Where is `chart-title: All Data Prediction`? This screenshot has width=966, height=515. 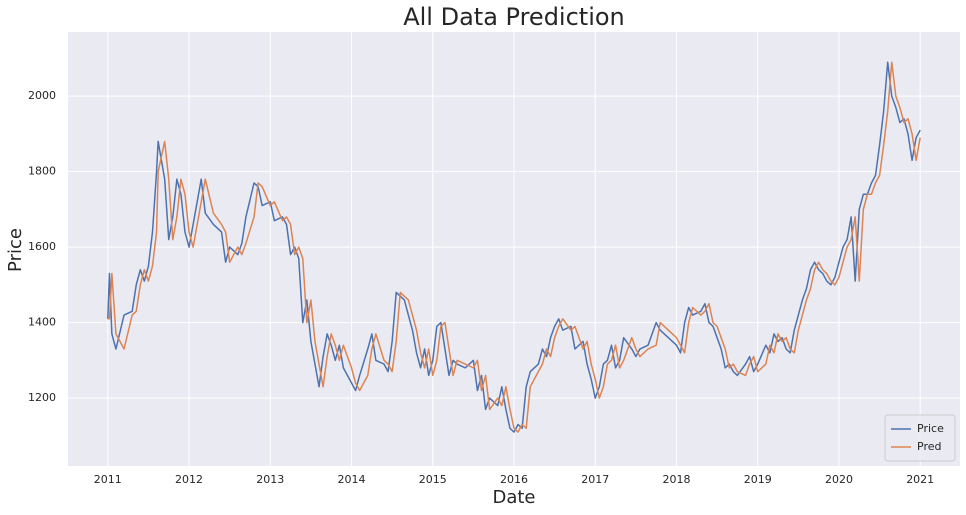
chart-title: All Data Prediction is located at coordinates (514, 17).